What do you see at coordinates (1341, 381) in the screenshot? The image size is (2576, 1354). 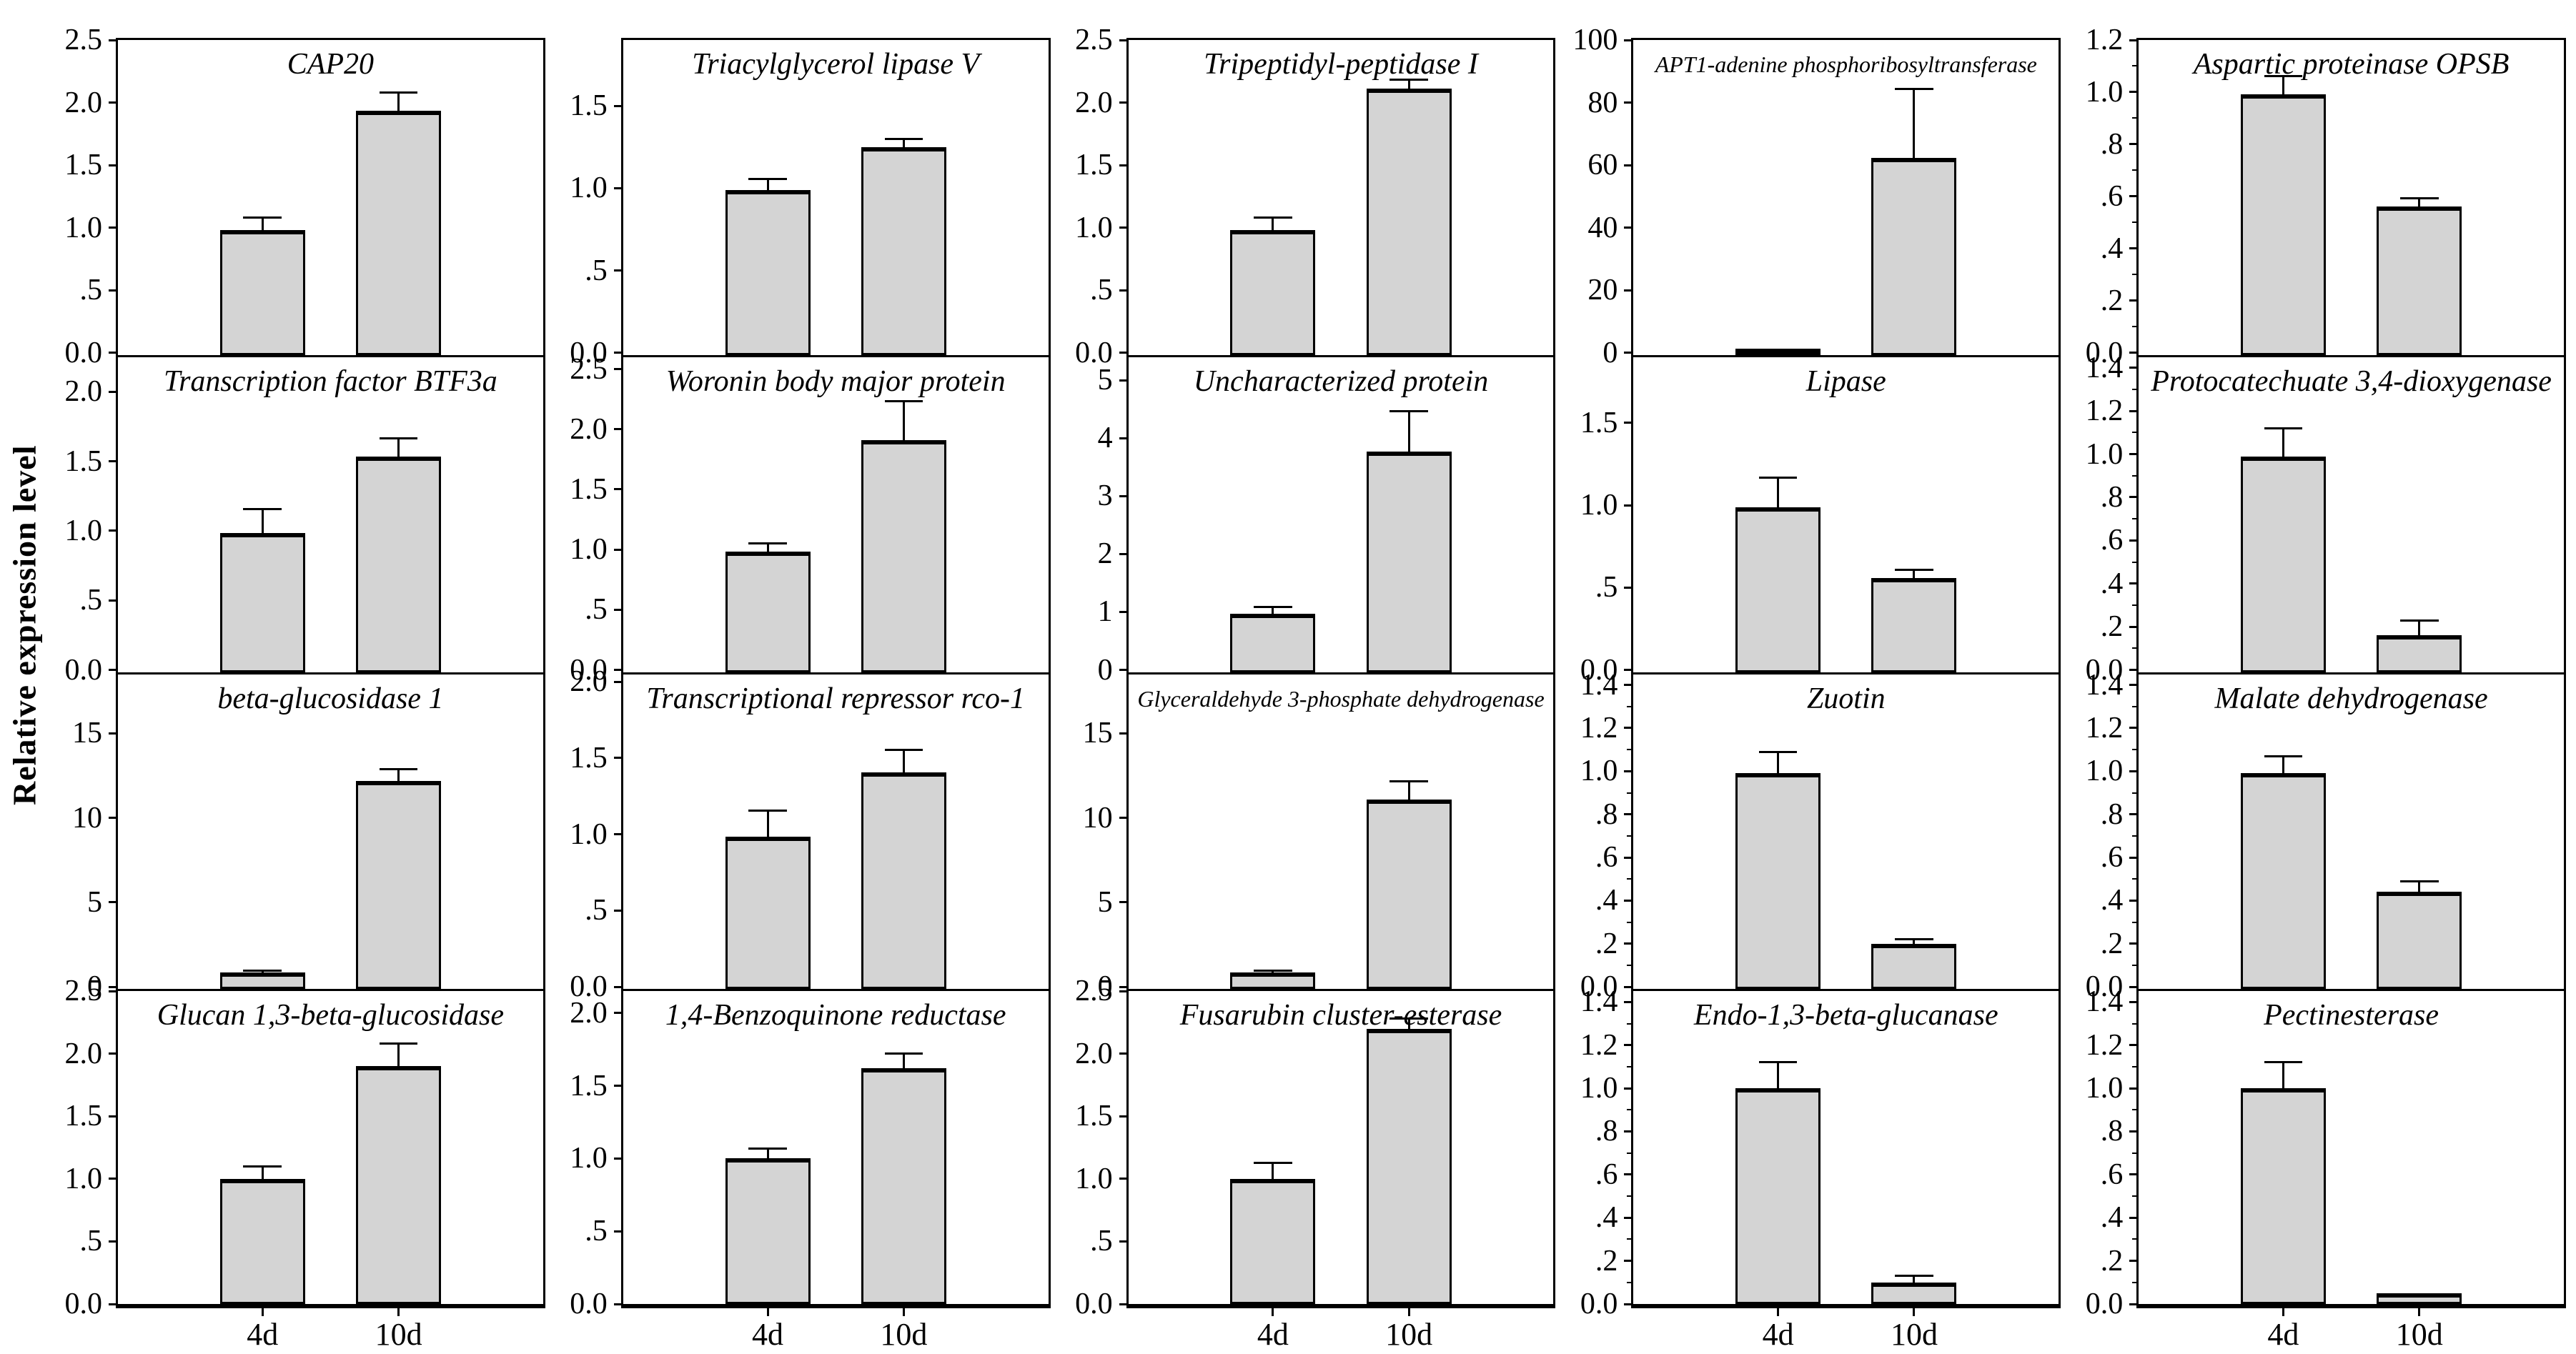 I see `panel-title: Uncharacterized protein` at bounding box center [1341, 381].